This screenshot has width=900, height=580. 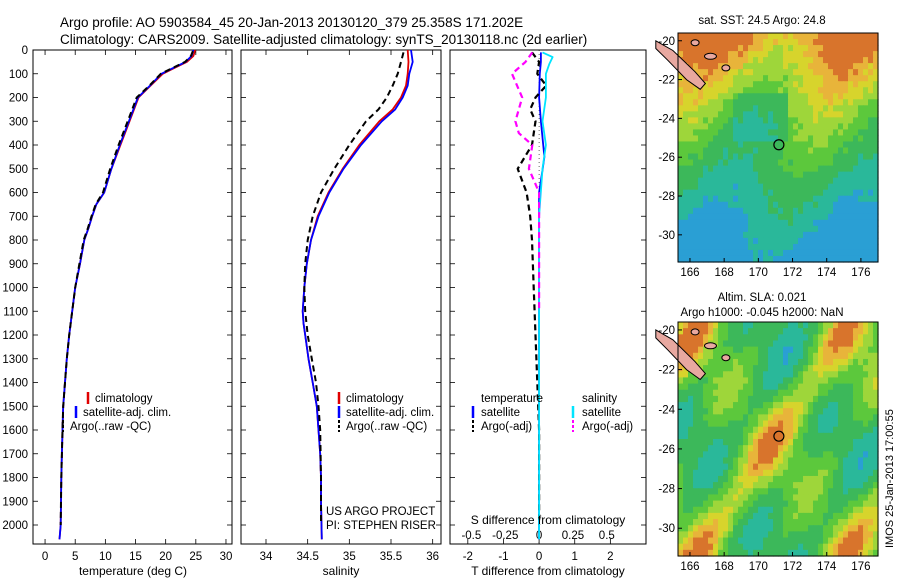 I want to click on argo-float-marker, so click(x=779, y=436).